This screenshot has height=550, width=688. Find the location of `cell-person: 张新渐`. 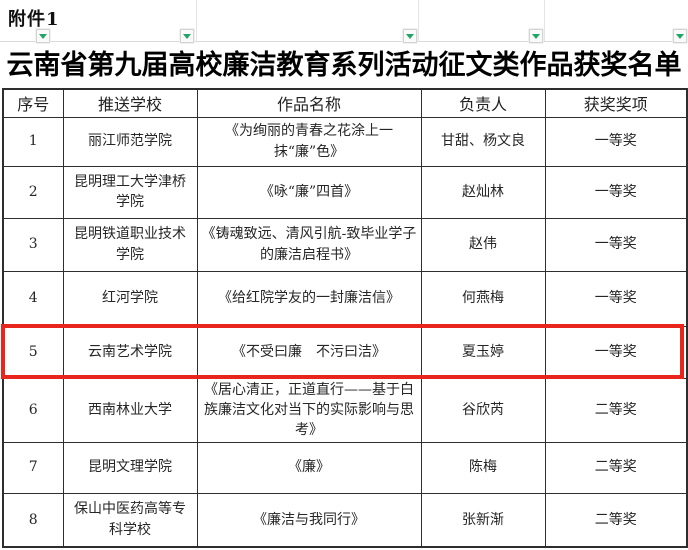

cell-person: 张新渐 is located at coordinates (483, 520).